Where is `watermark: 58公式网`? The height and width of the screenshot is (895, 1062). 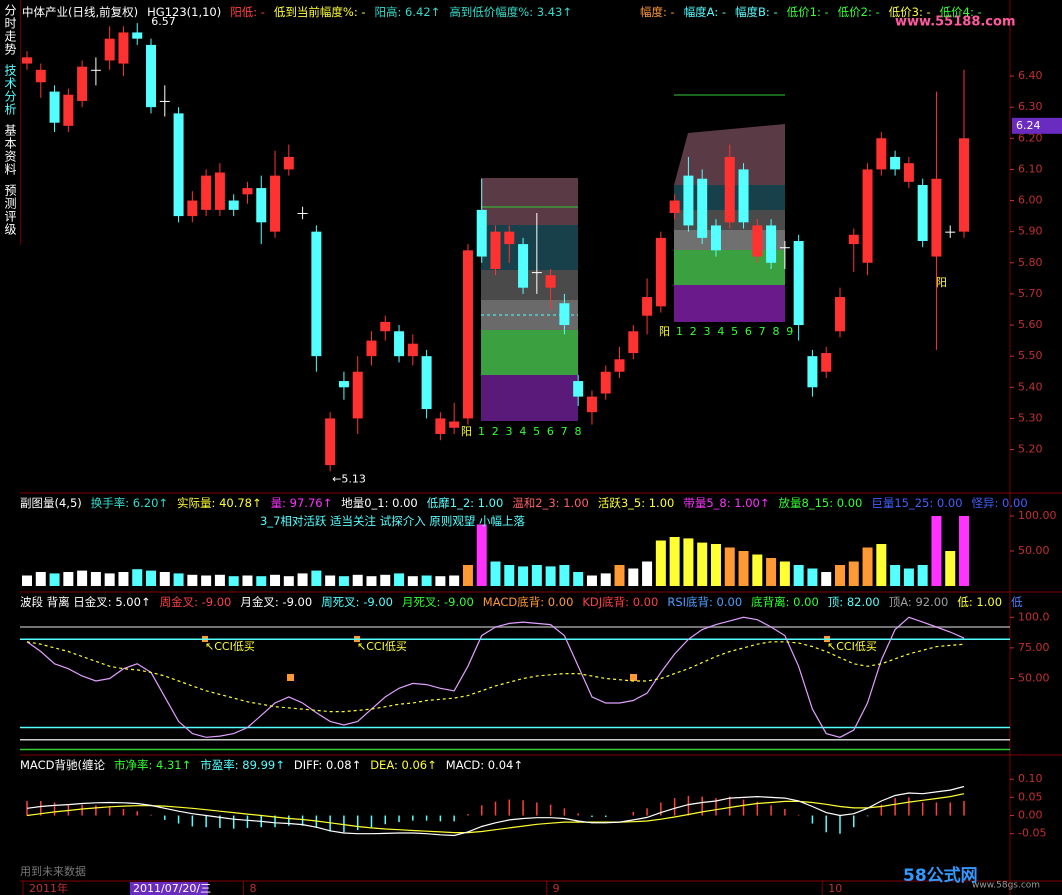
watermark: 58公式网 is located at coordinates (940, 875).